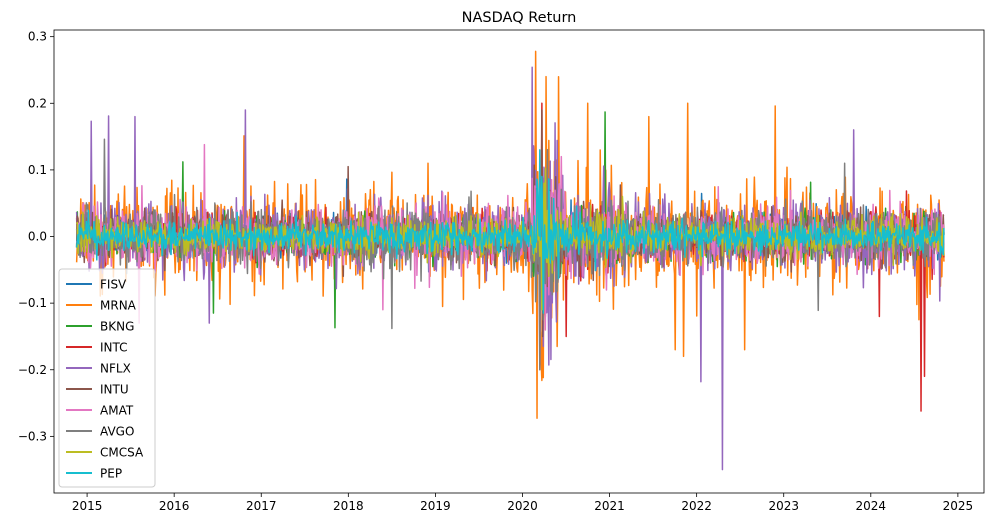  What do you see at coordinates (117, 327) in the screenshot?
I see `legend-label: BKNG` at bounding box center [117, 327].